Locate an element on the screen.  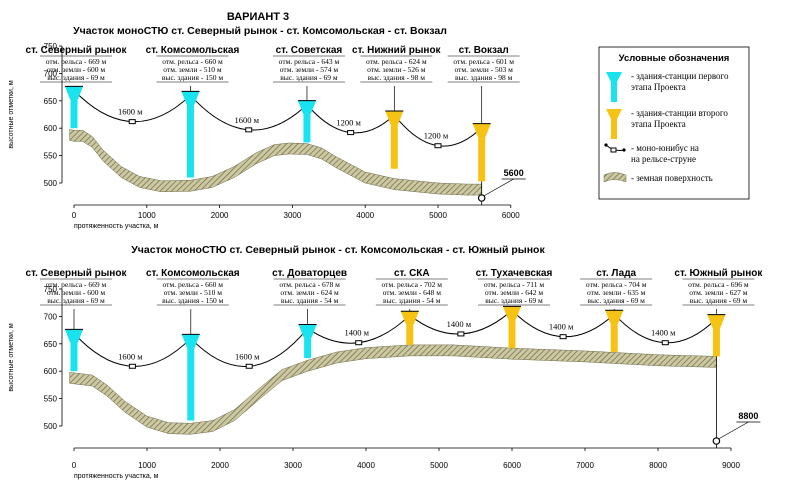
station-name: ст. Советская is located at coordinates (309, 50).